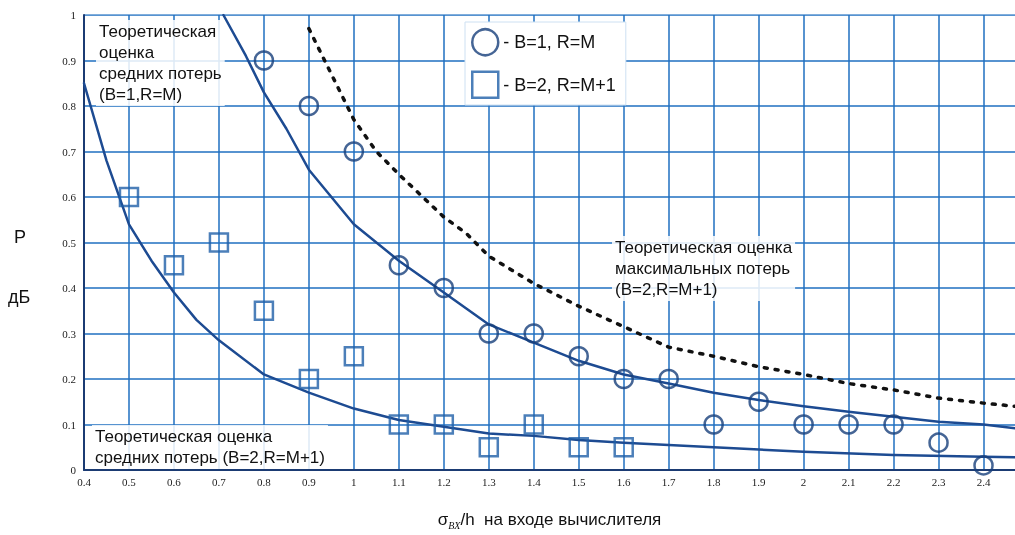 This screenshot has height=535, width=1015. Describe the element at coordinates (759, 481) in the screenshot. I see `x-tick-label: 1.9` at that location.